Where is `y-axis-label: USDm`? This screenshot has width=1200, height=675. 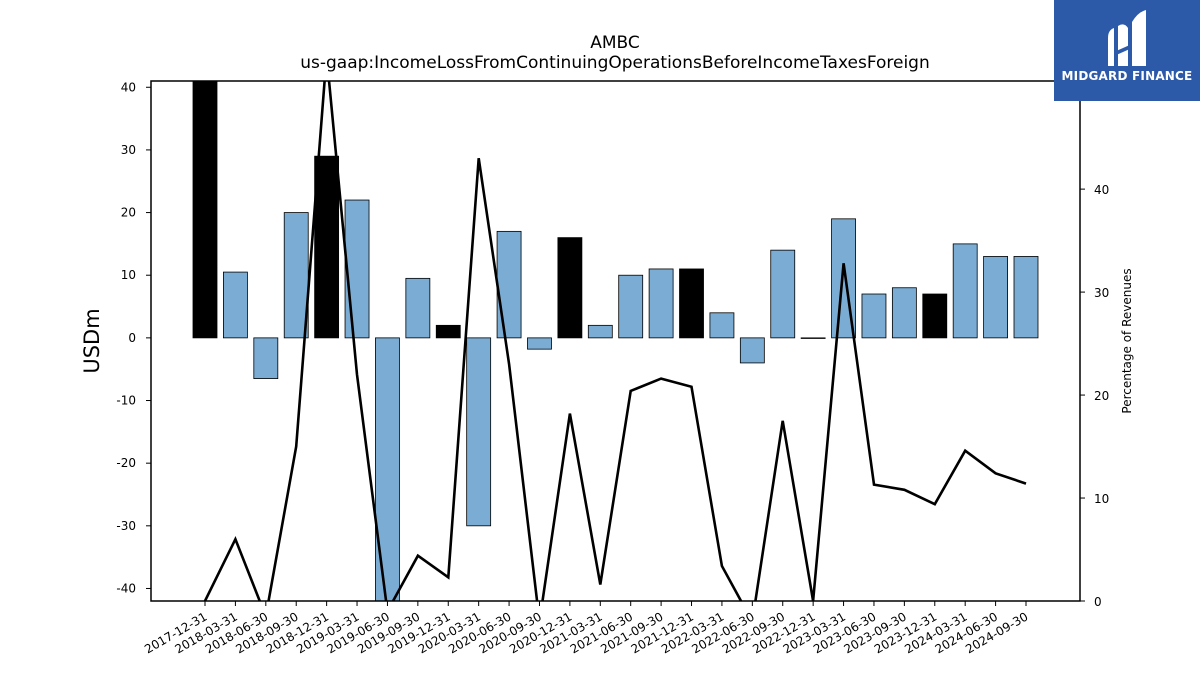
y-axis-label: USDm is located at coordinates (92, 340).